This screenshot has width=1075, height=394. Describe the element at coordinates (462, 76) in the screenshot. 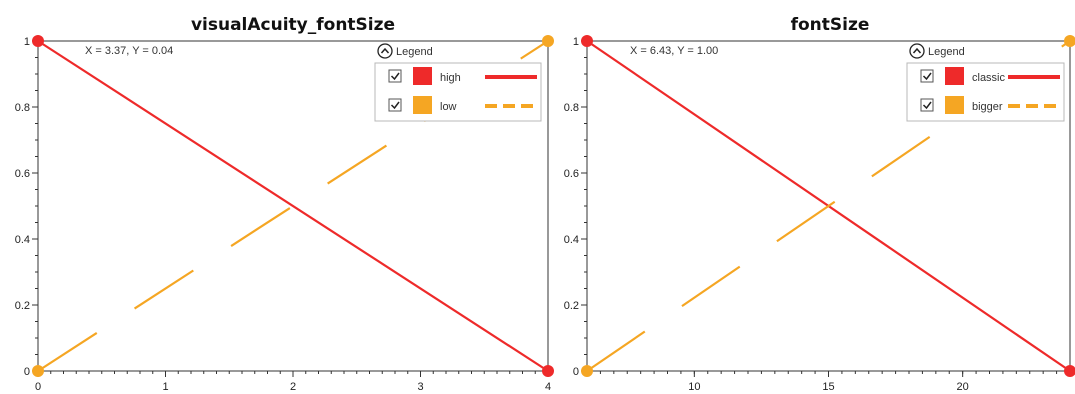

I see `legend-item-high: high` at that location.